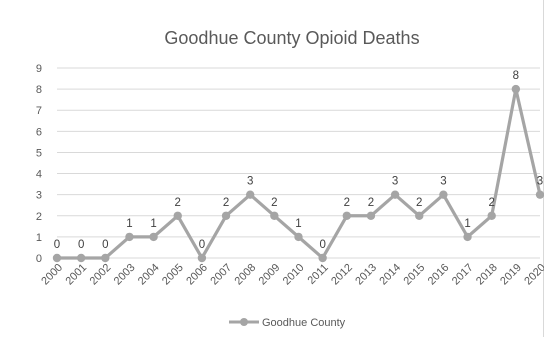  I want to click on y-tick-label: 8, so click(39, 90).